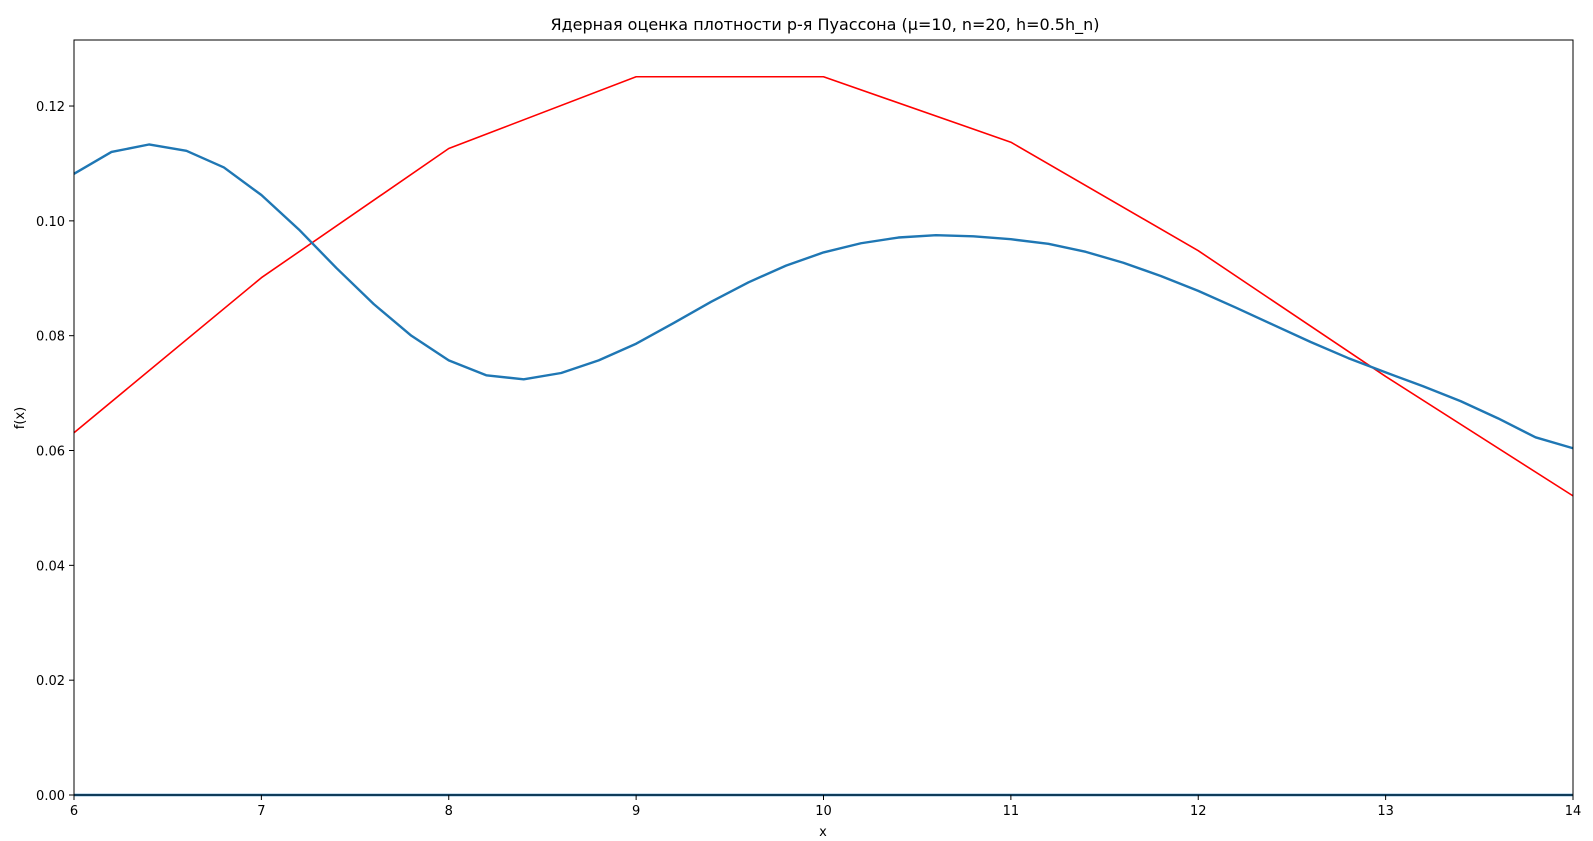 The width and height of the screenshot is (1593, 841). What do you see at coordinates (636, 811) in the screenshot?
I see `x-tick-label-3: 9` at bounding box center [636, 811].